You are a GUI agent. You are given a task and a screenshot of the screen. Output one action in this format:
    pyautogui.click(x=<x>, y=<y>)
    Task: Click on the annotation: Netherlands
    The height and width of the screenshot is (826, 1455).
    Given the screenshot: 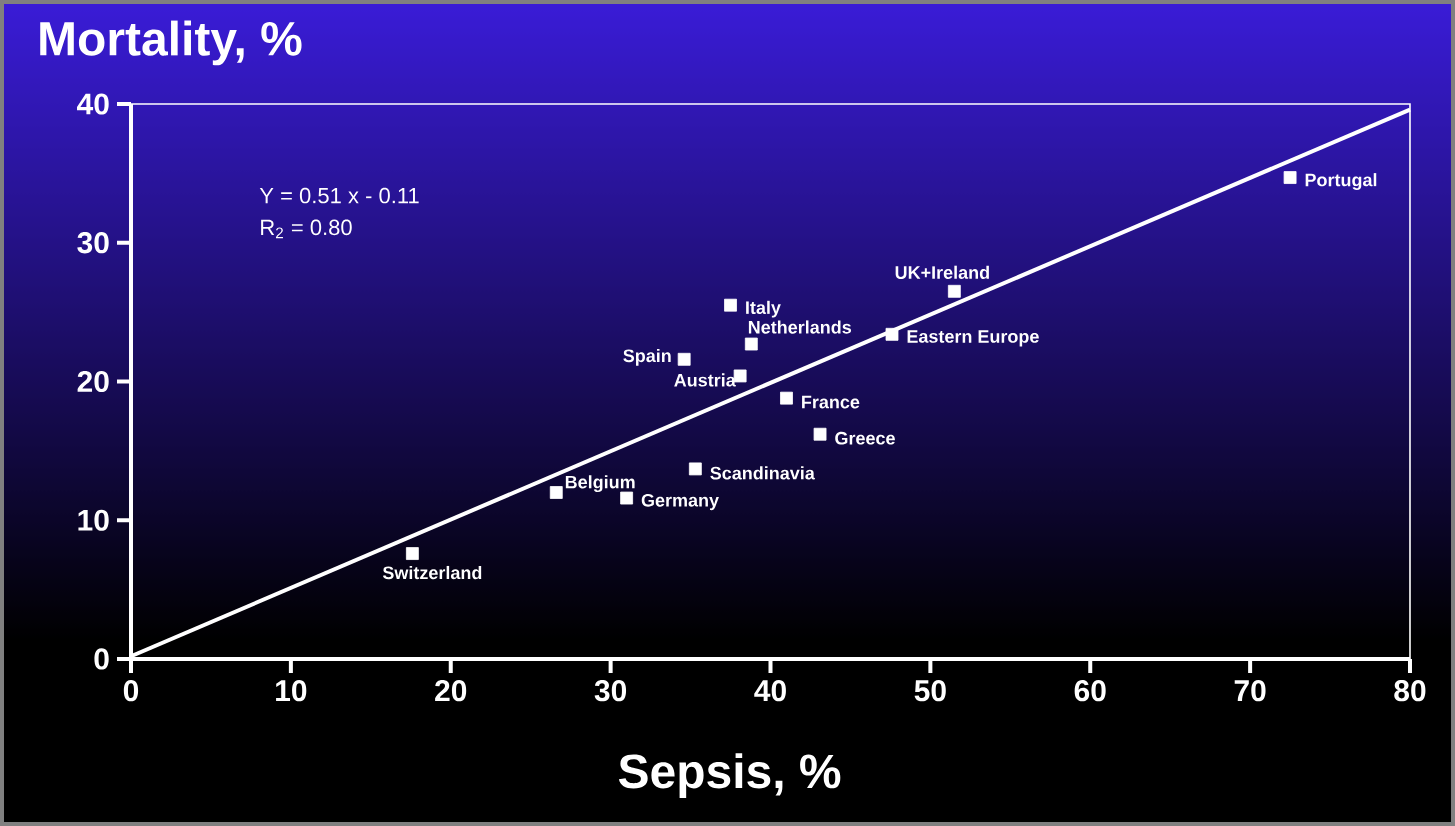 What is the action you would take?
    pyautogui.click(x=800, y=327)
    